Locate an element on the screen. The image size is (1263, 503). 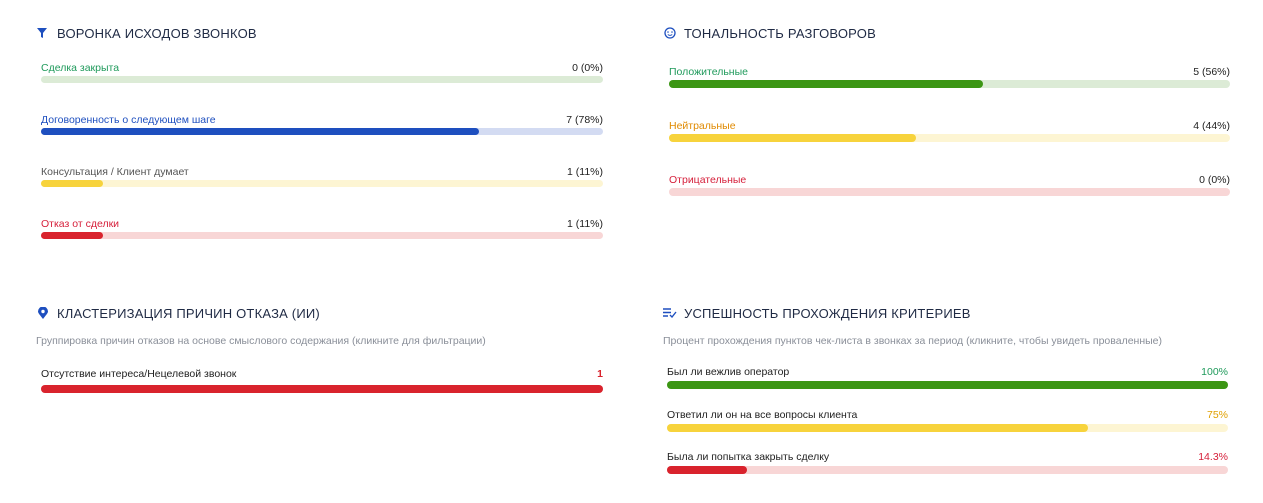
item-value: 100% is located at coordinates (1214, 372).